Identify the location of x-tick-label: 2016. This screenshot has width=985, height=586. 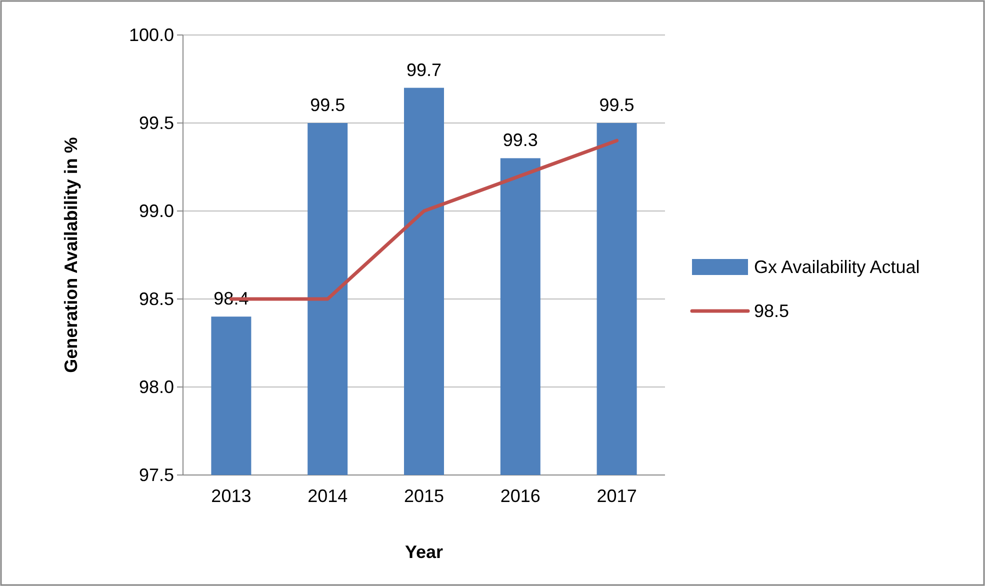
(520, 496).